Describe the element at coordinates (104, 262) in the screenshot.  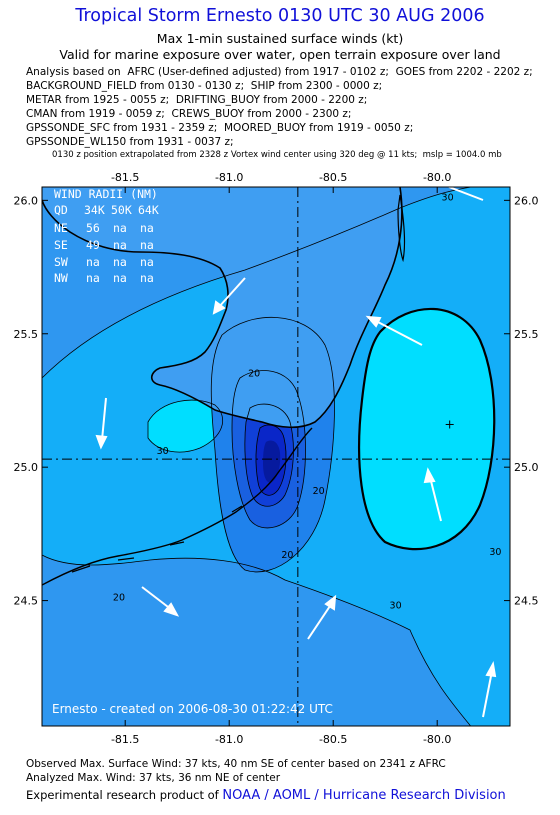
I see `wind-radii-row: SW na na na` at that location.